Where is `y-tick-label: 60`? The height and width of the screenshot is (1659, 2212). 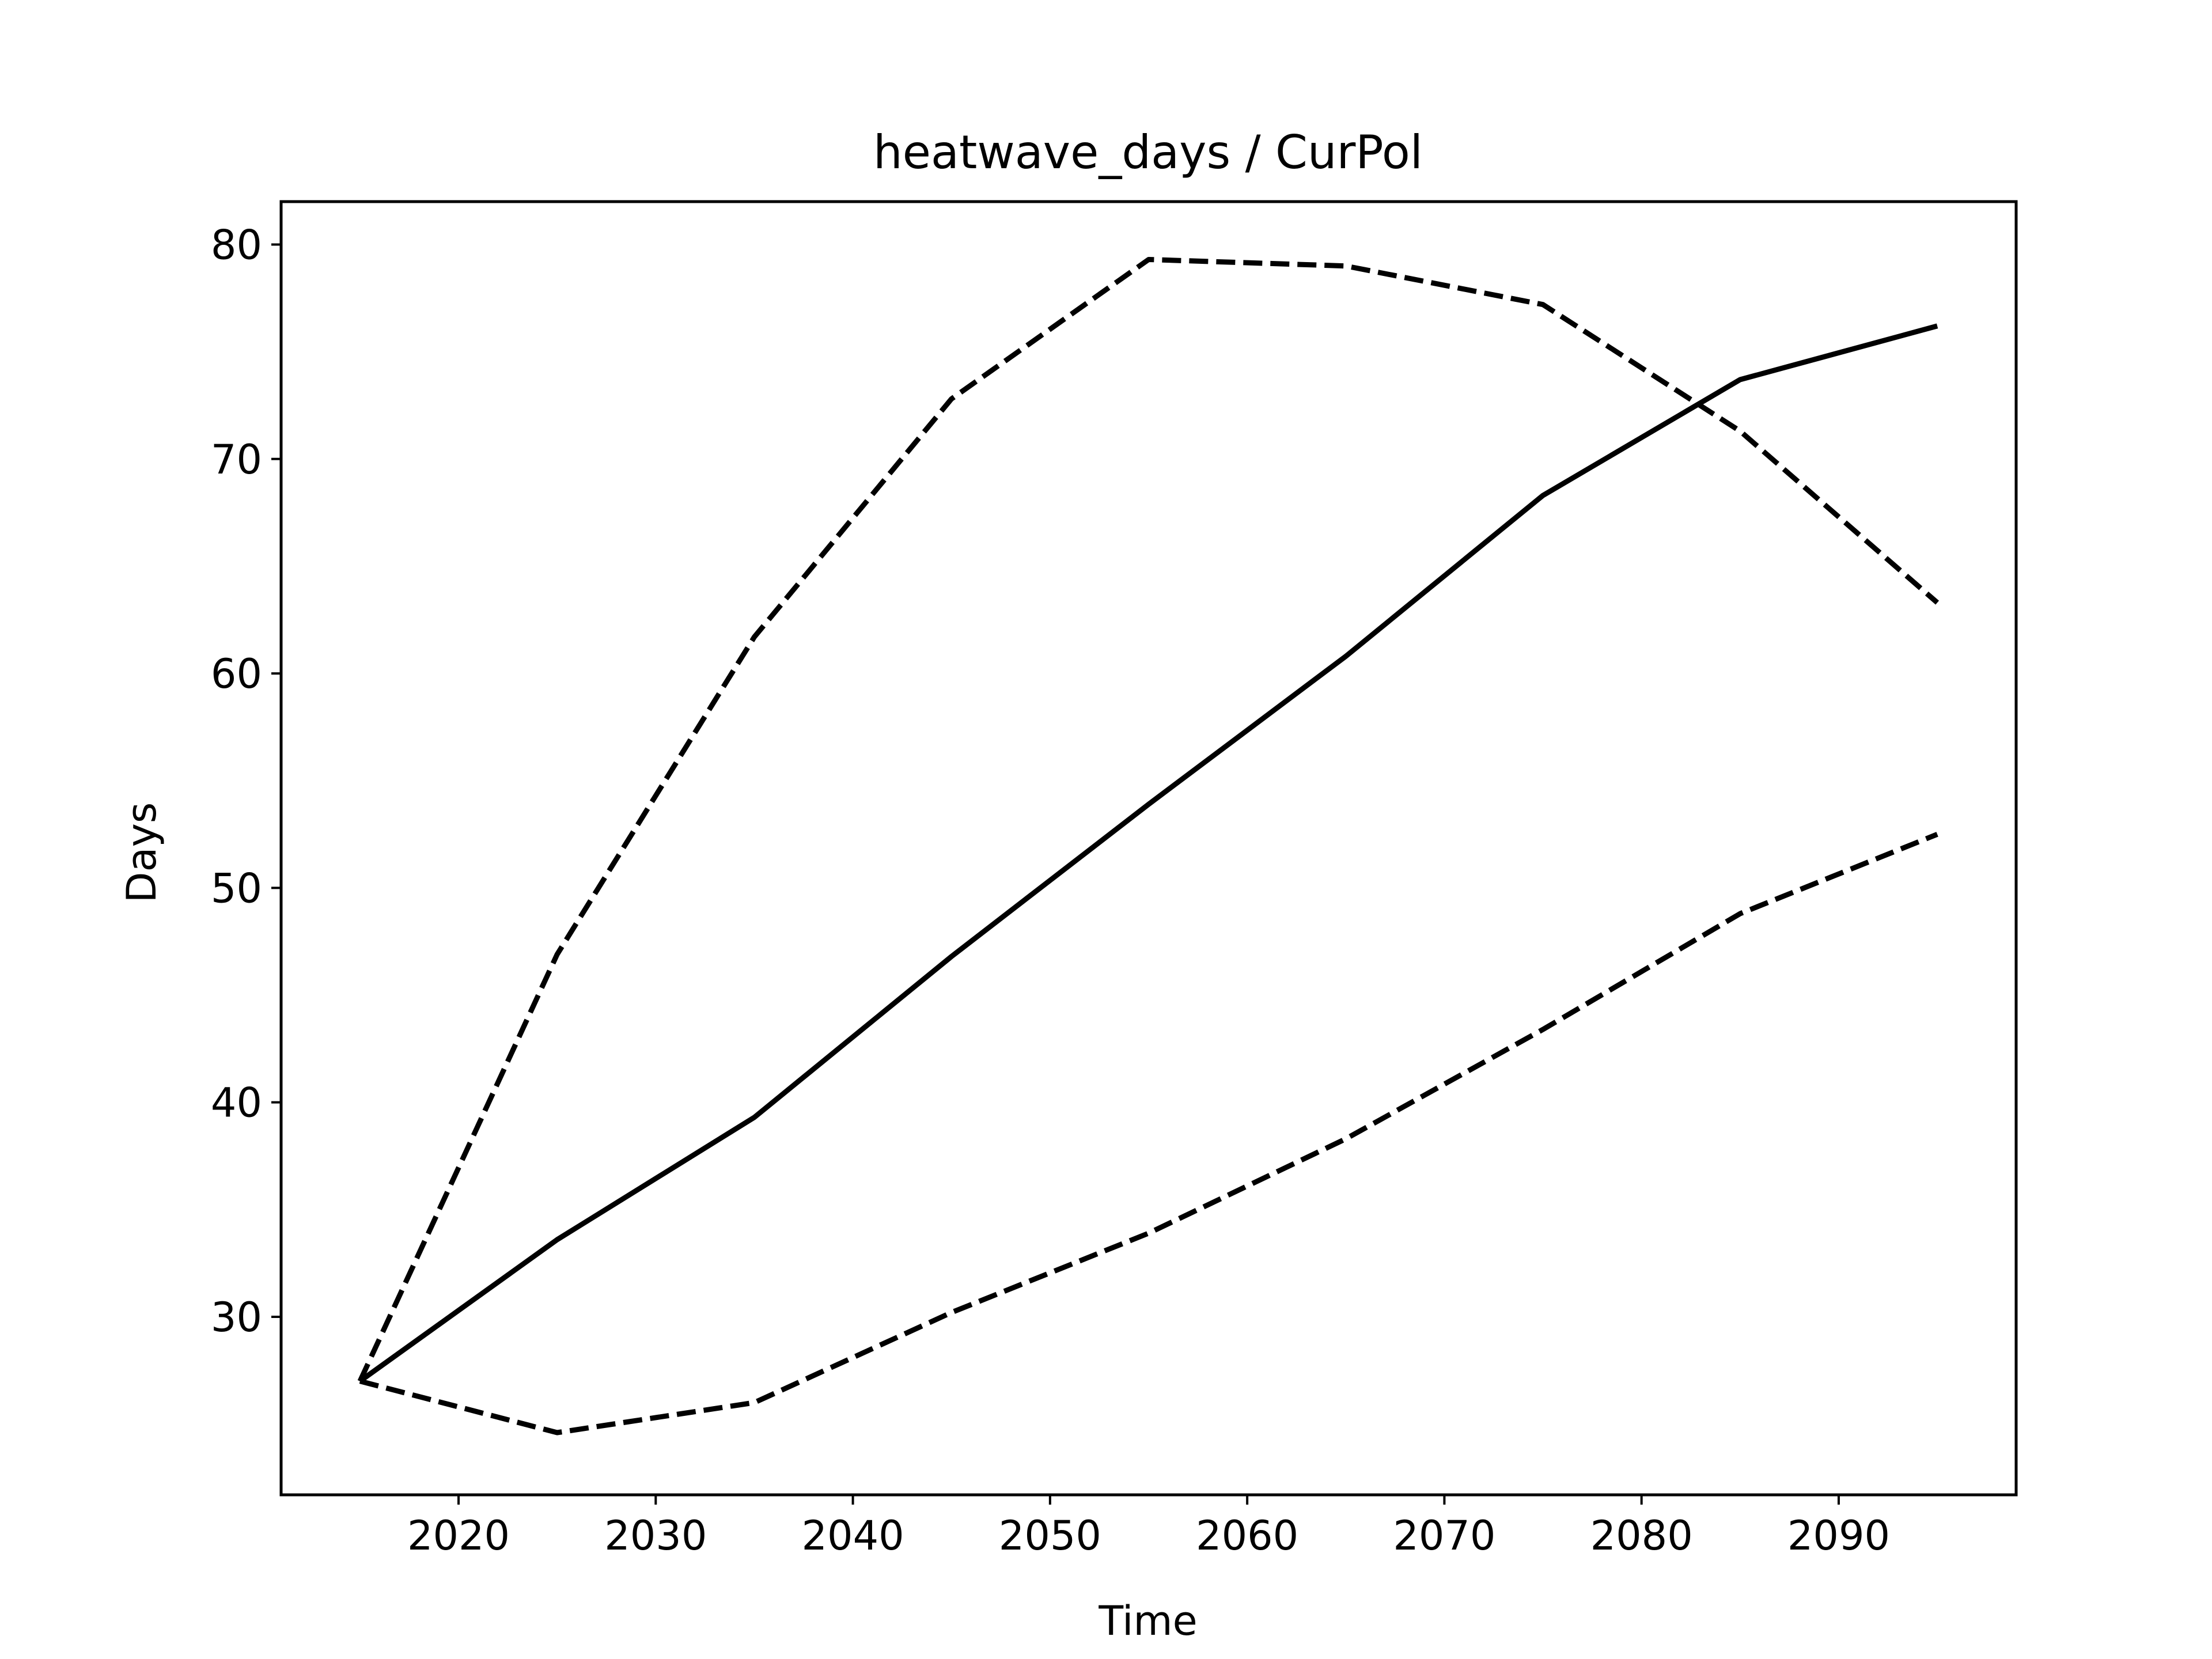
y-tick-label: 60 is located at coordinates (236, 674).